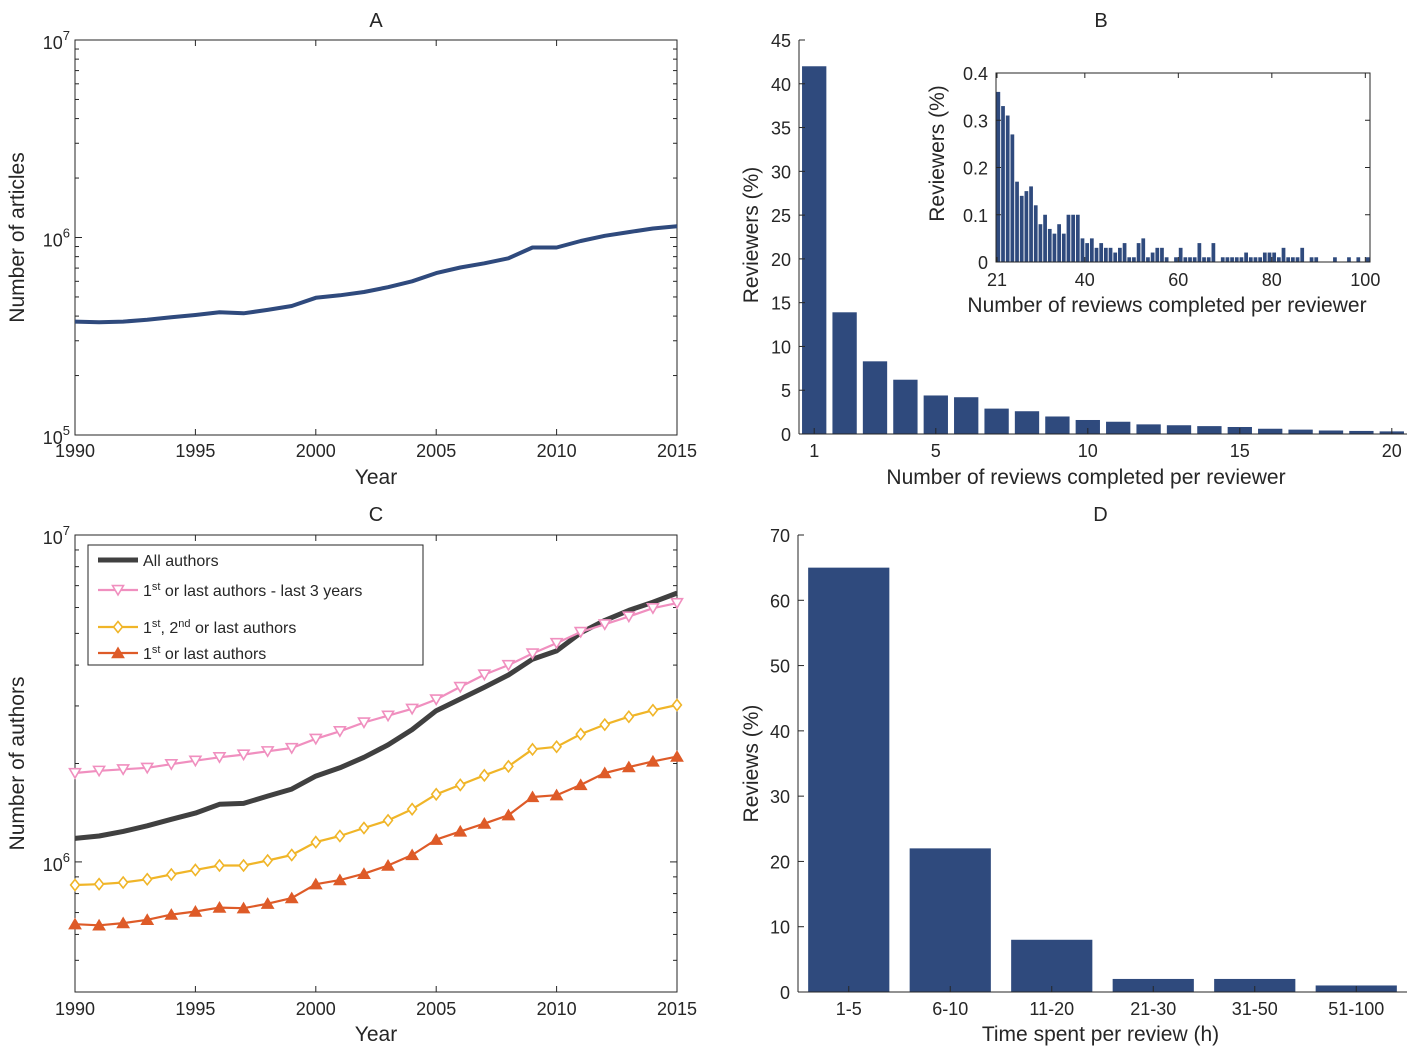 The width and height of the screenshot is (1416, 1047). I want to click on y-tick-label: 70, so click(780, 536).